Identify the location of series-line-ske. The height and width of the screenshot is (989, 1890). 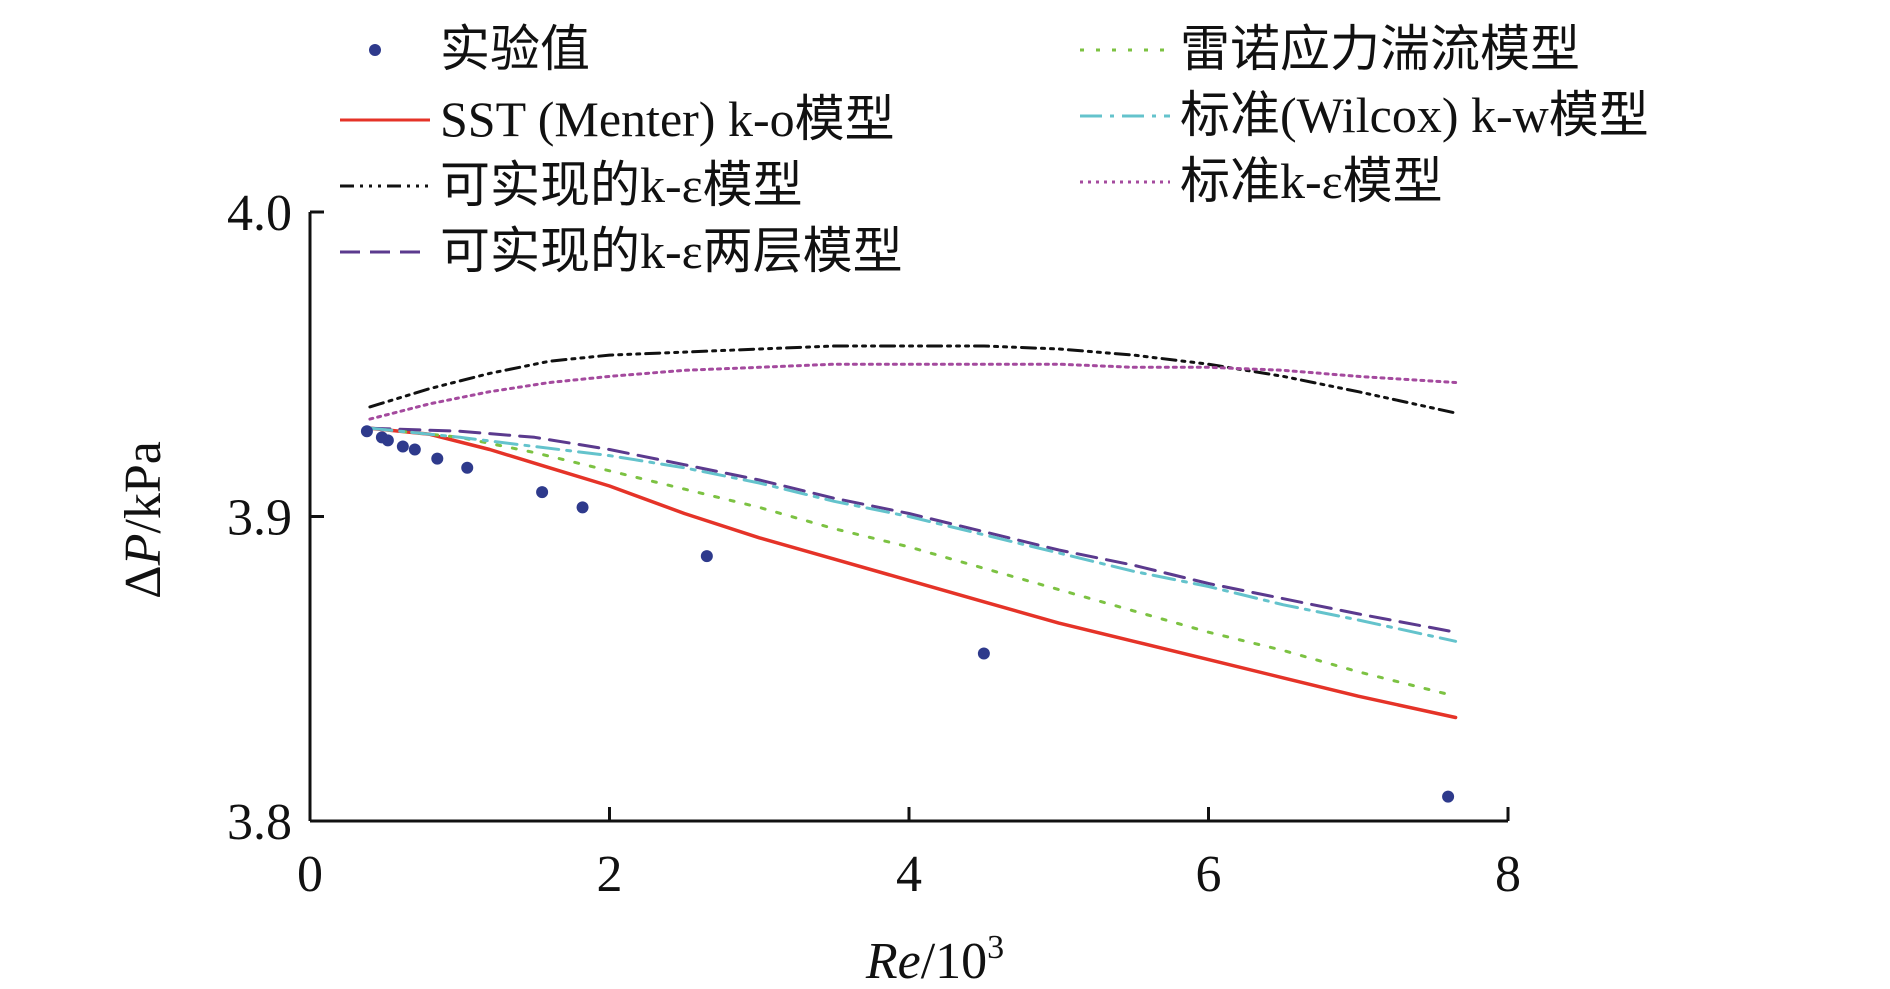
(913, 391).